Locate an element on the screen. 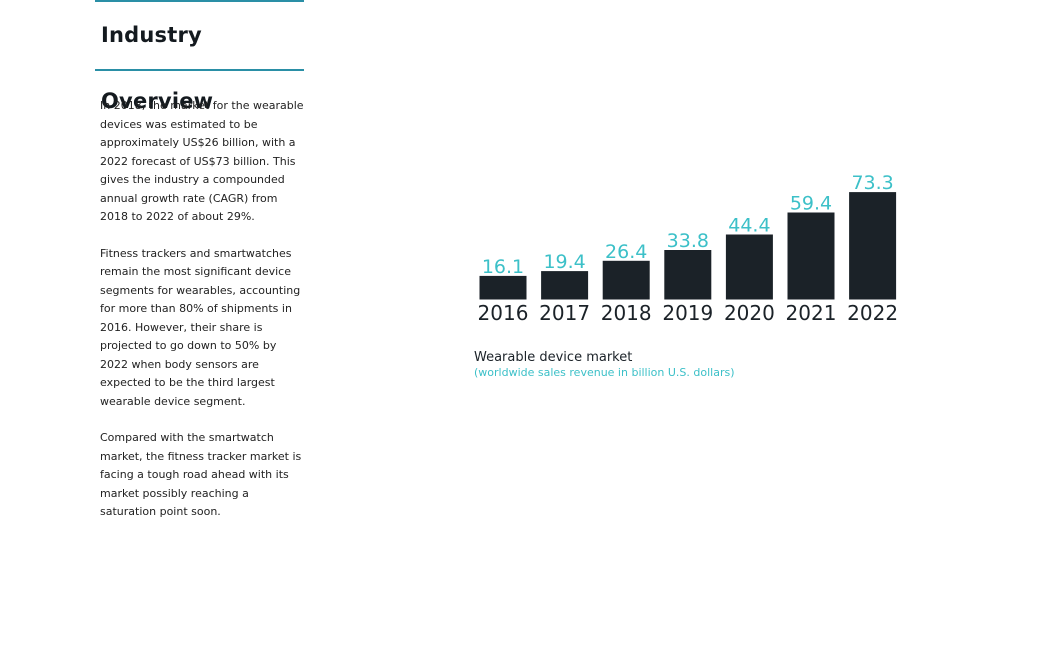 This screenshot has width=1051, height=672. bar-2017 is located at coordinates (565, 285).